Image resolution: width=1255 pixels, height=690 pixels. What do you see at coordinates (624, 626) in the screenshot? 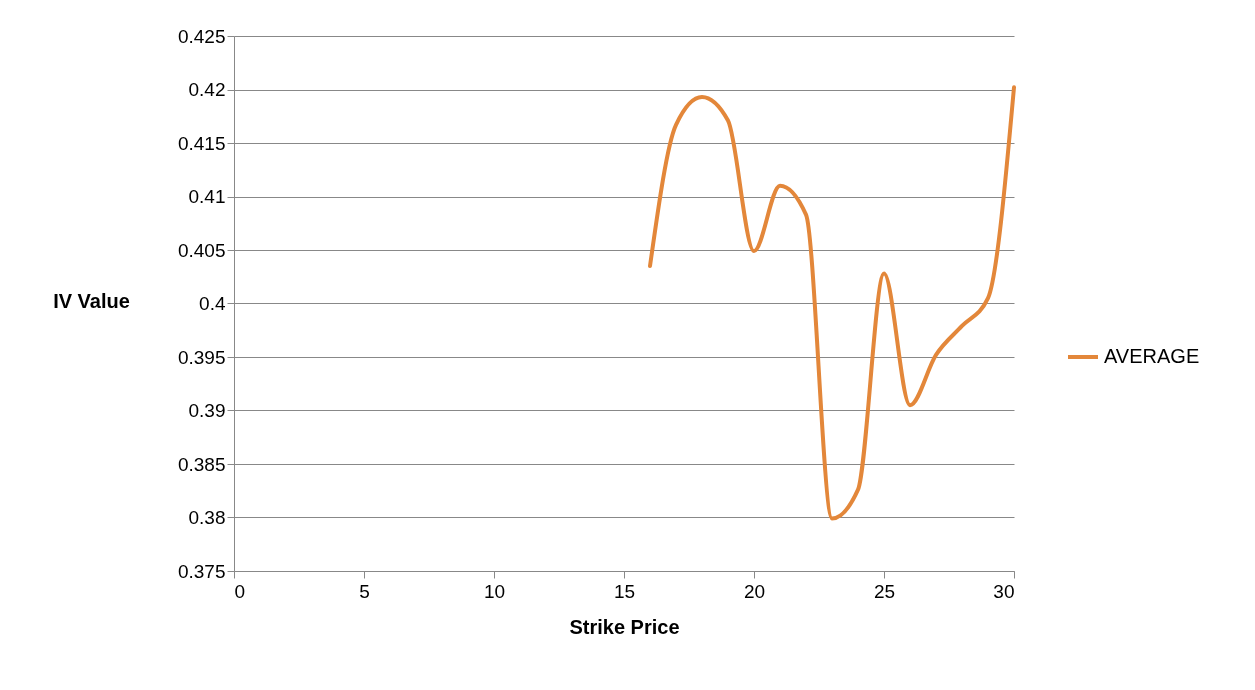
I see `x-axis-title: Strike Price` at bounding box center [624, 626].